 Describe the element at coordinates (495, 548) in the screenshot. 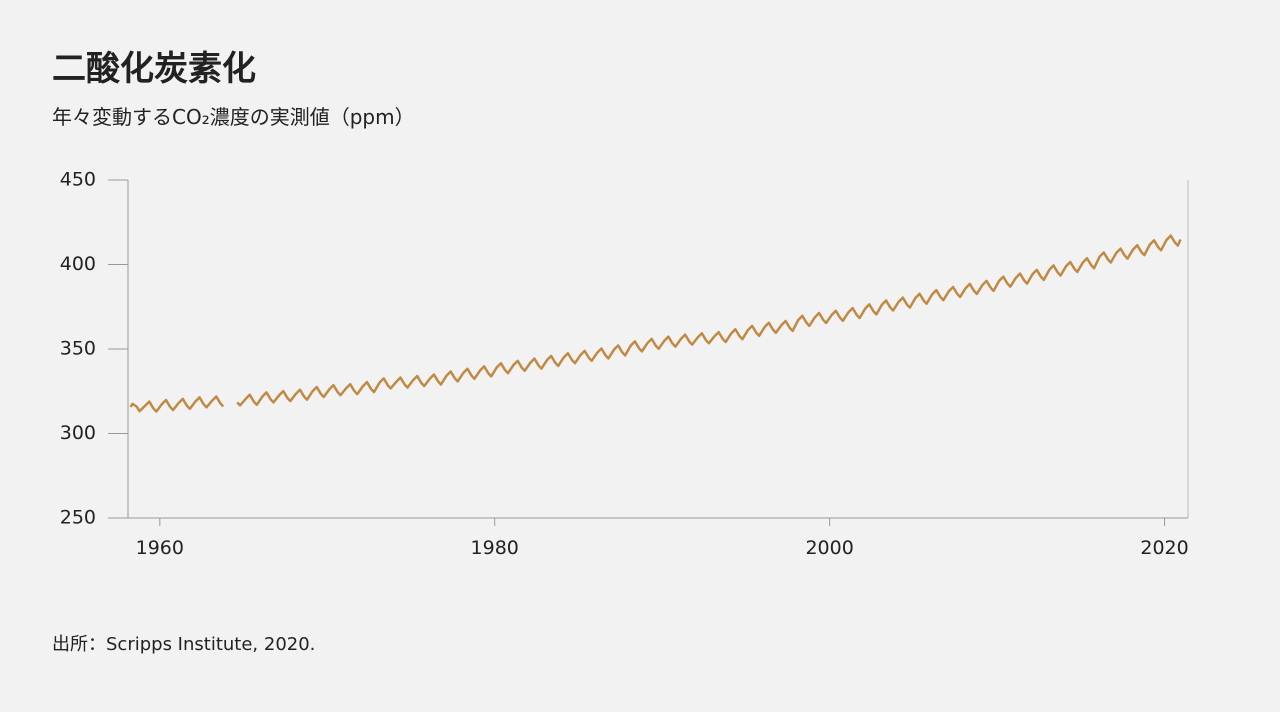

I see `x-tick-label: 1980` at that location.